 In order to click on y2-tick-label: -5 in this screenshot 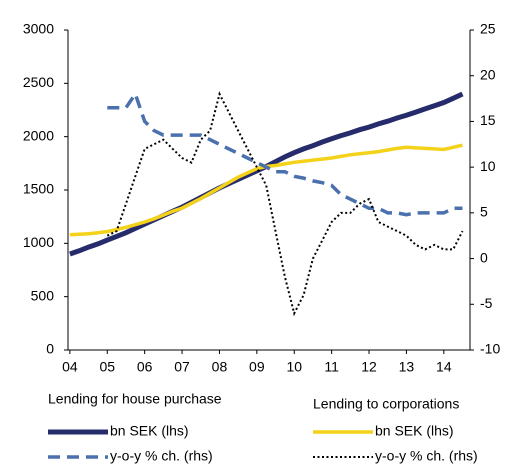, I will do `click(486, 303)`.